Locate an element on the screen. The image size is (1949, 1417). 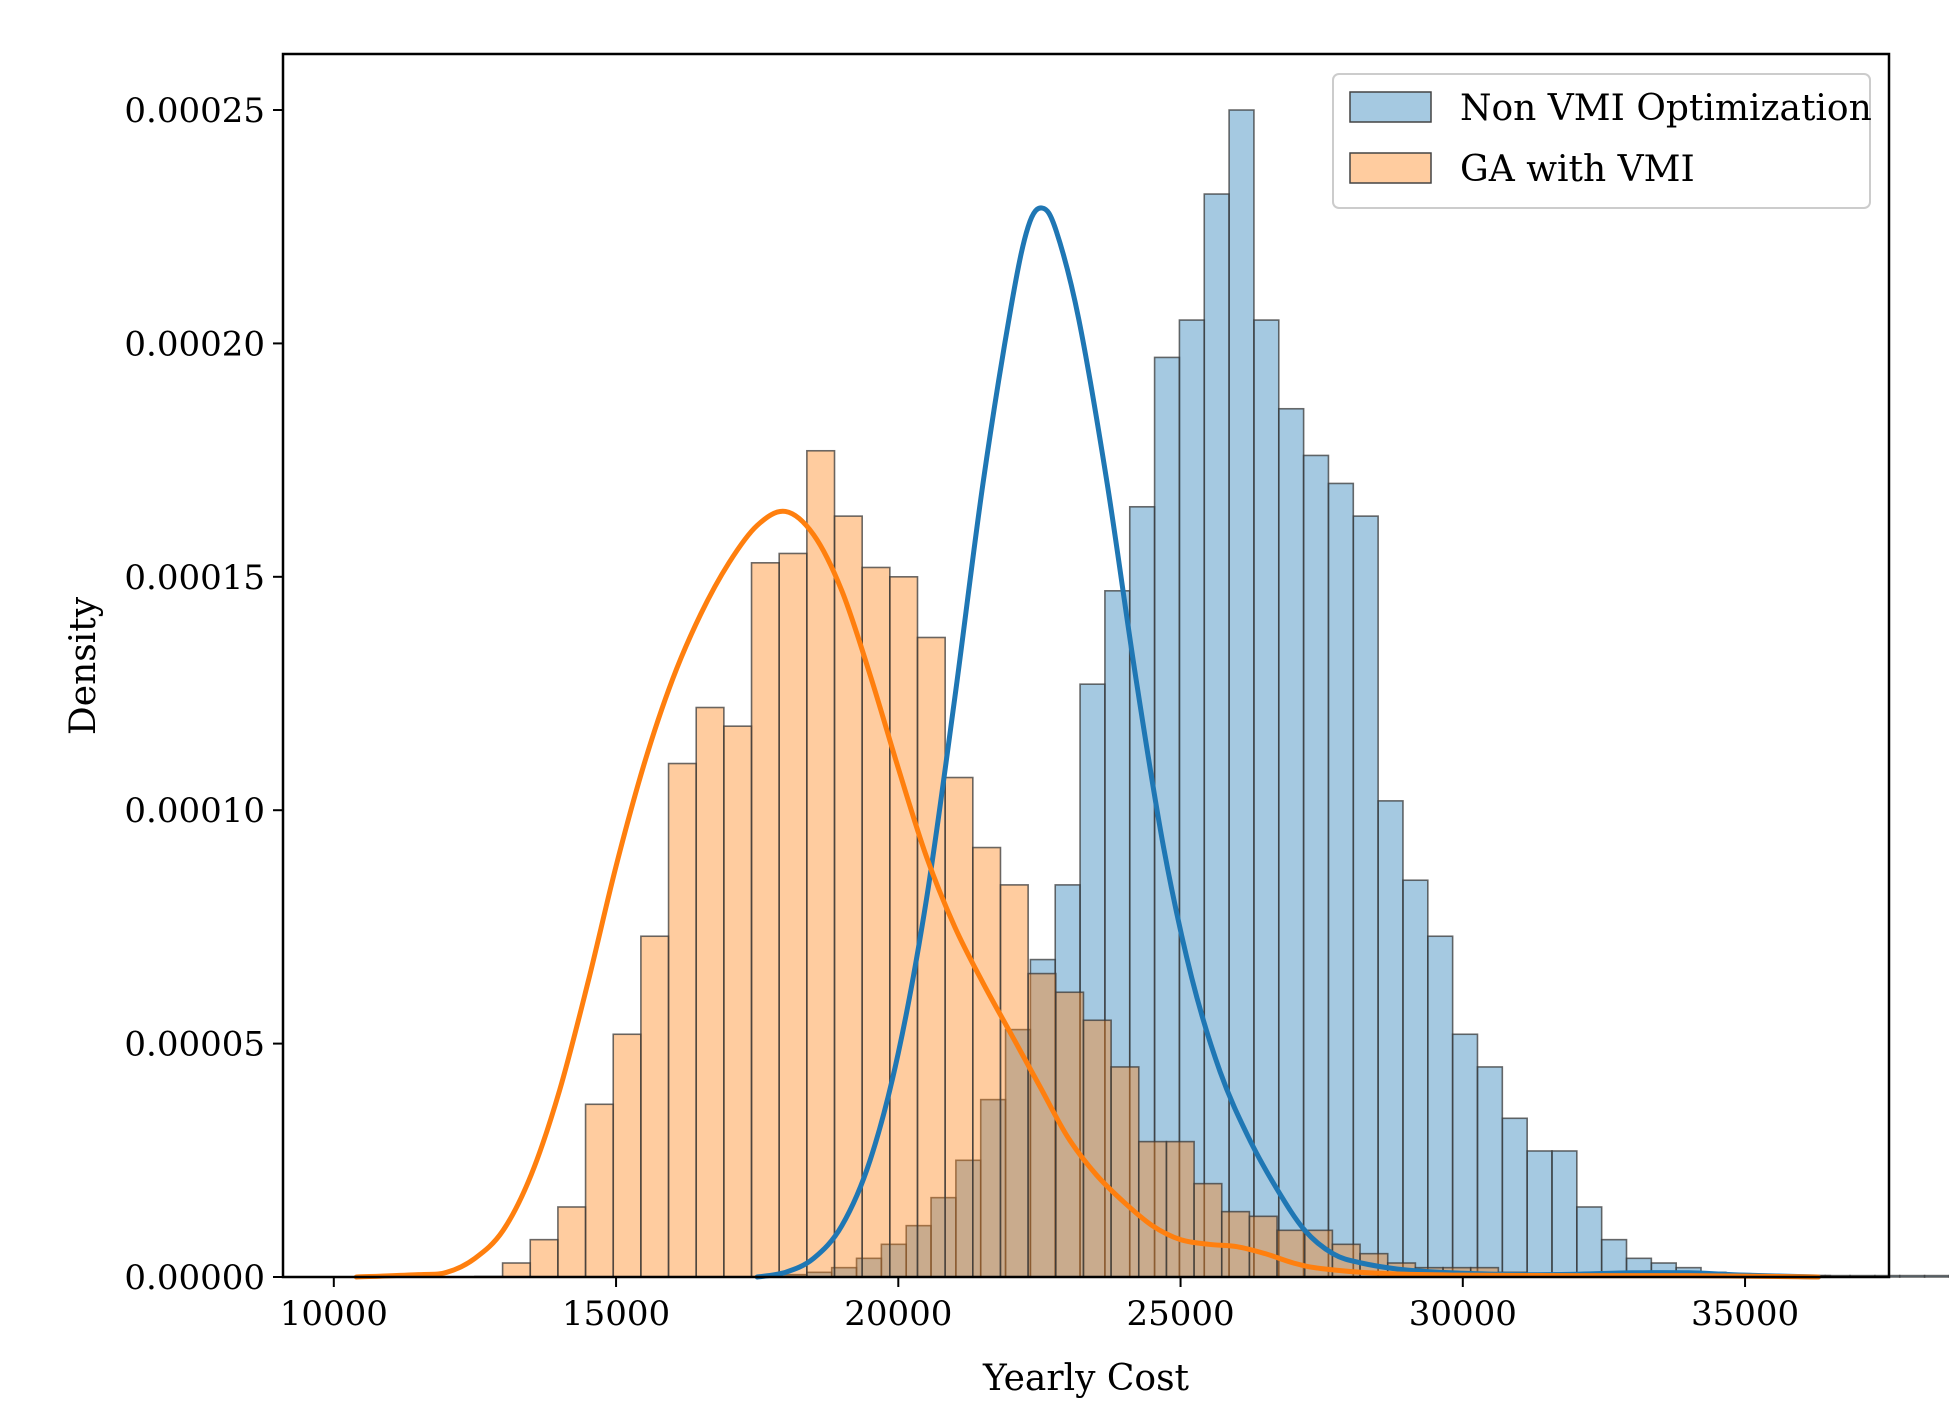
legend-label-non-vmi: Non VMI Optimization is located at coordinates (1666, 108).